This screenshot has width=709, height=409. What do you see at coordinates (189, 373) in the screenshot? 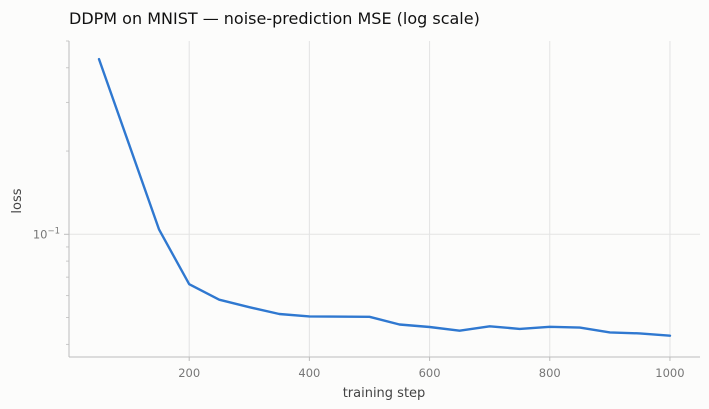
I see `x-tick-label: 200` at bounding box center [189, 373].